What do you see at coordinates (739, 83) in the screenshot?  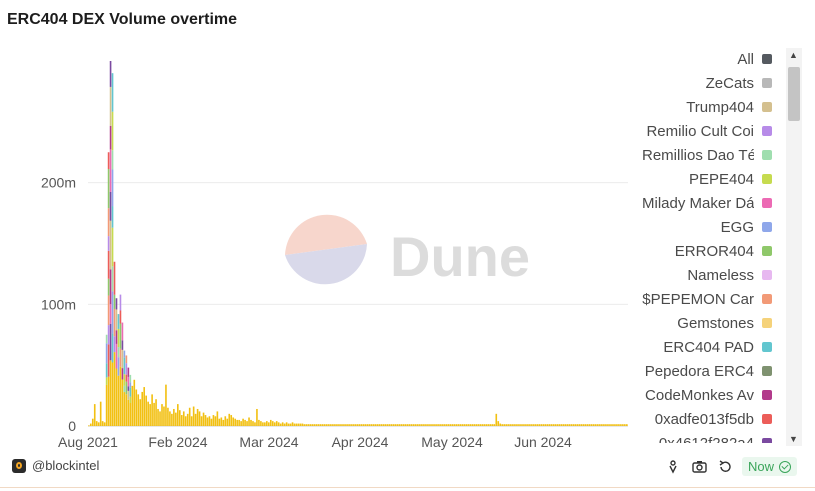 I see `legend-item: ZeCats` at bounding box center [739, 83].